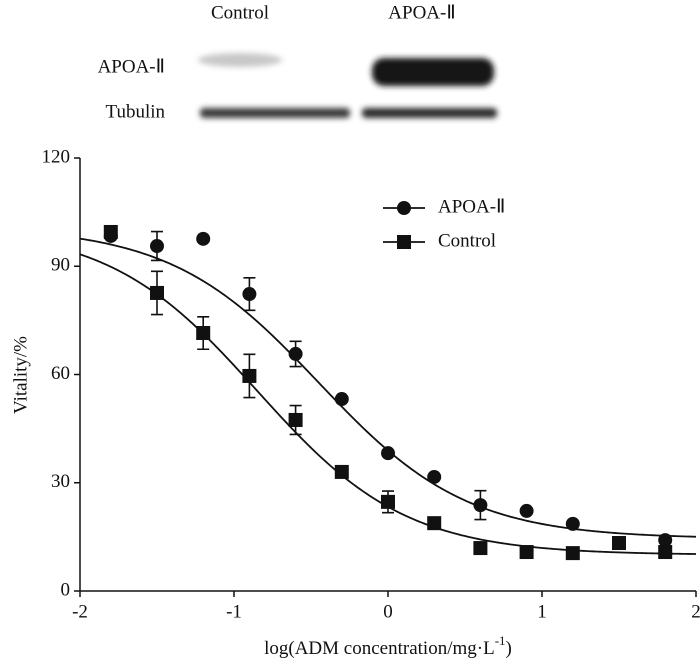  I want to click on blot-row-label: Tubulin, so click(136, 111).